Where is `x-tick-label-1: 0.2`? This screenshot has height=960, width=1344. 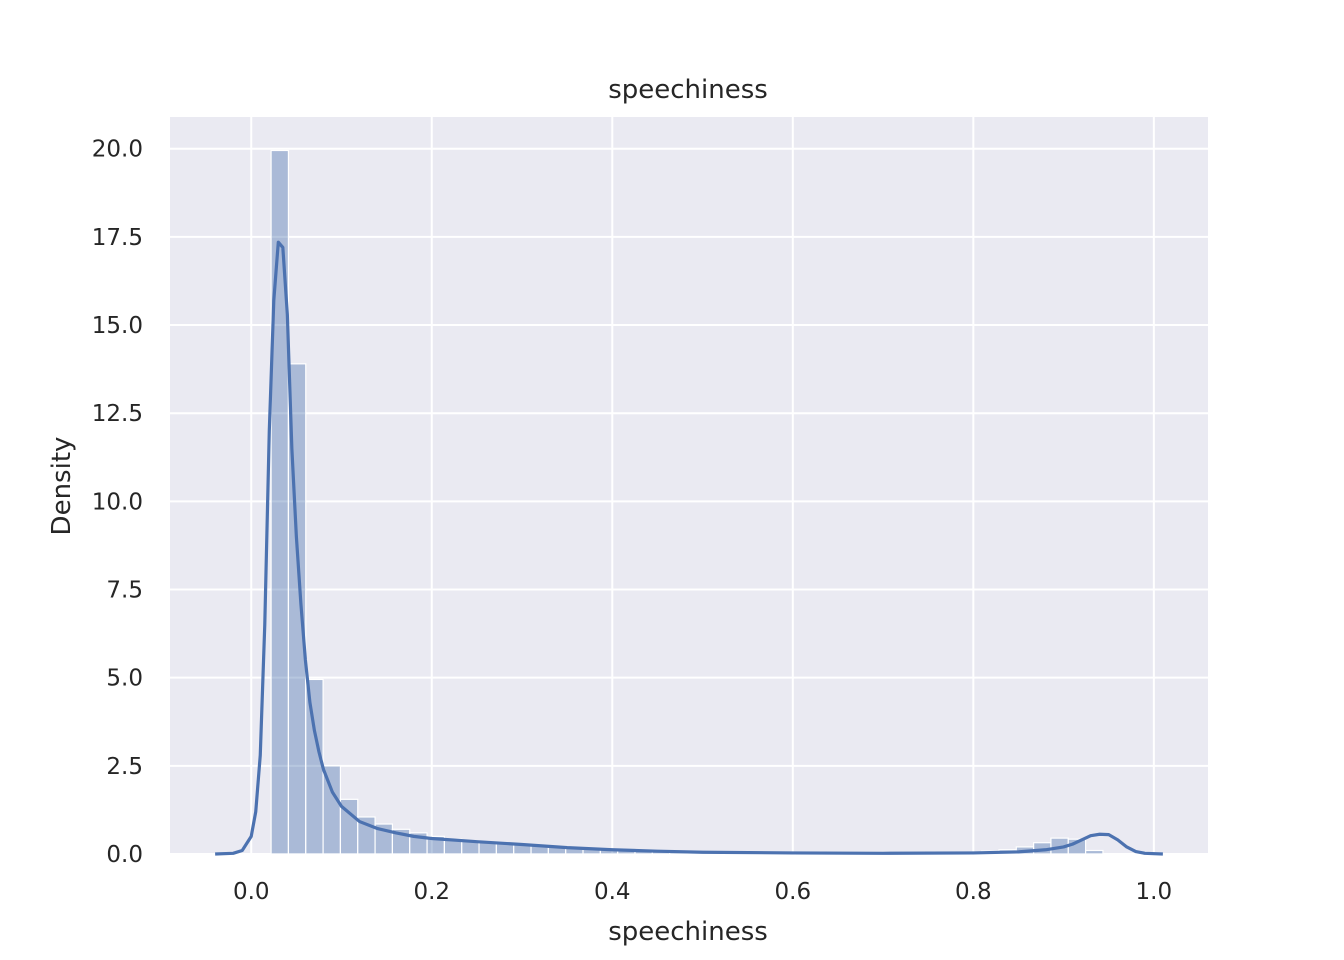 x-tick-label-1: 0.2 is located at coordinates (431, 892).